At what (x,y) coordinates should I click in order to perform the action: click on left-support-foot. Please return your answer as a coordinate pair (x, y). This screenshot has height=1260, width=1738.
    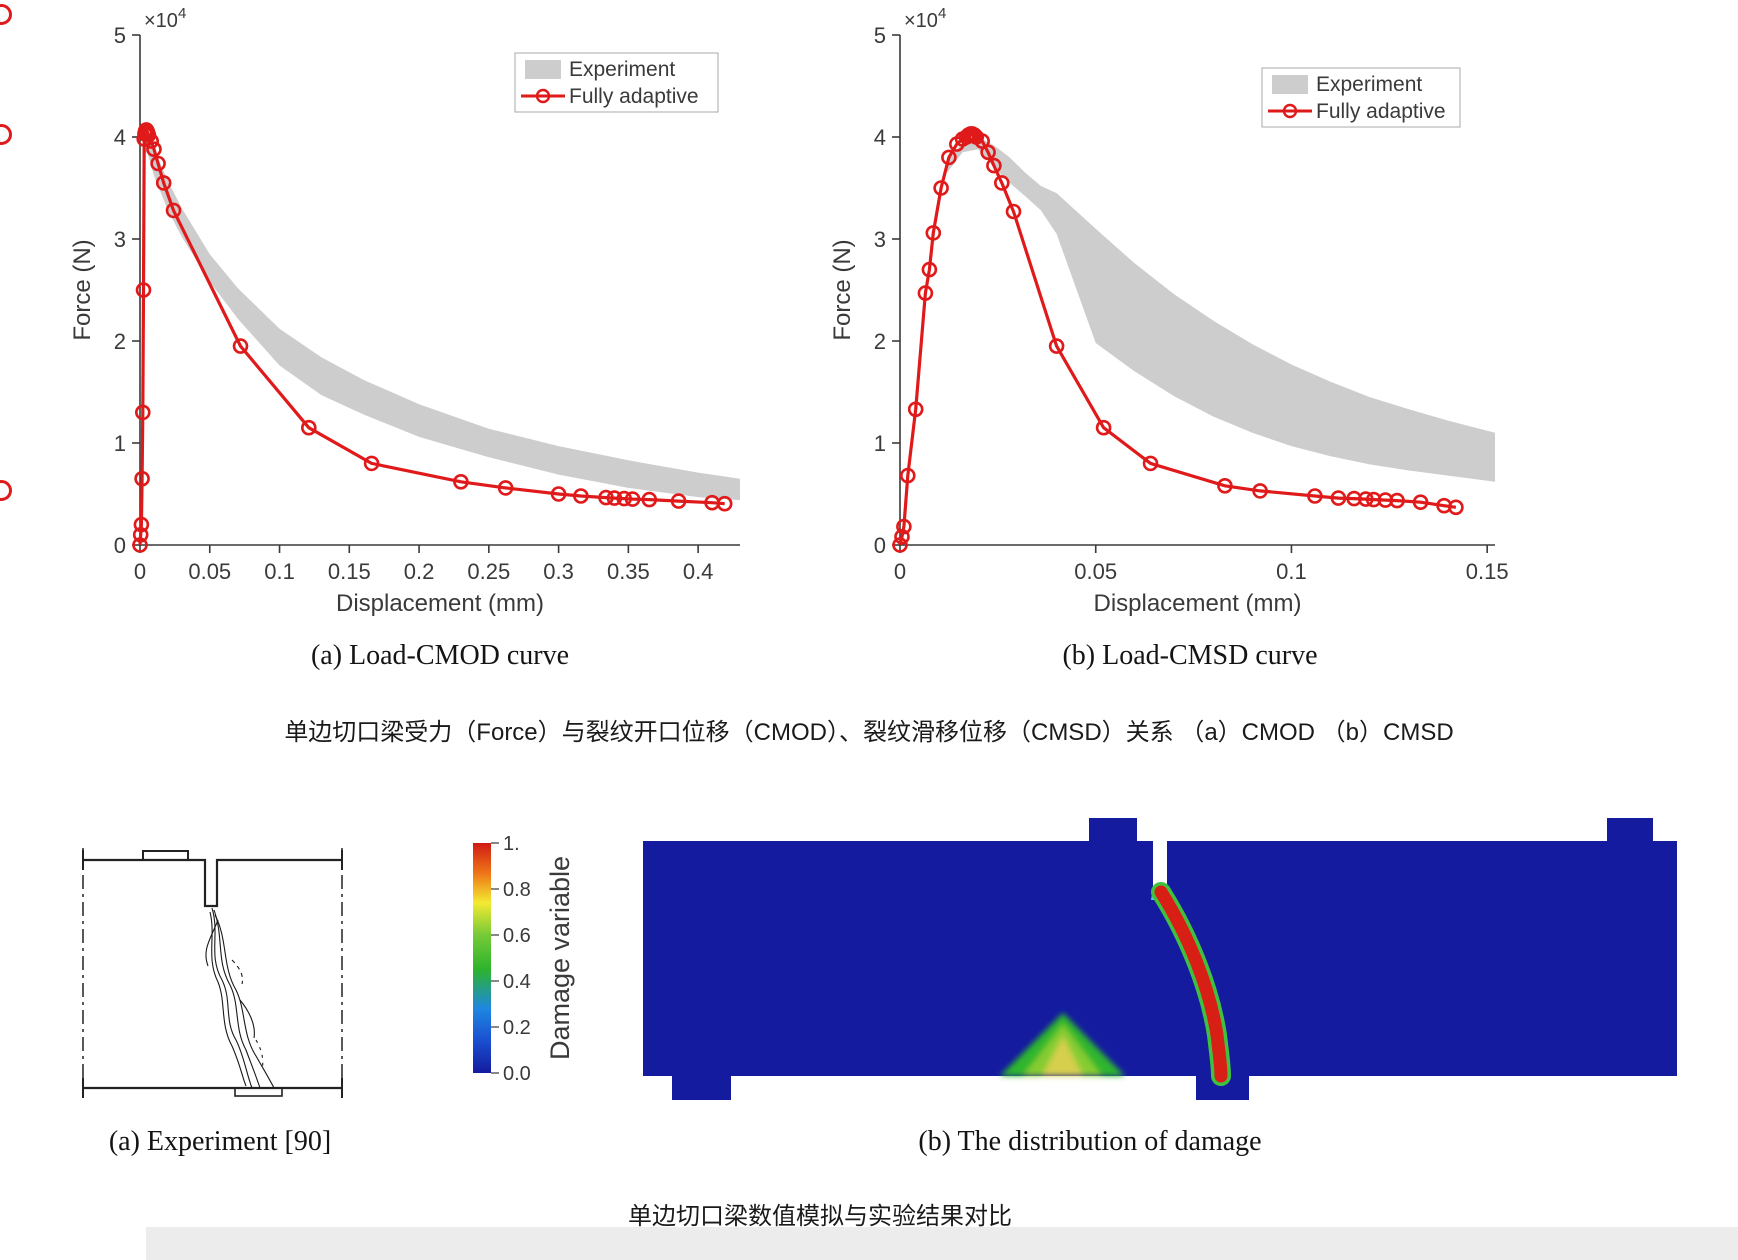
    Looking at the image, I should click on (701, 1088).